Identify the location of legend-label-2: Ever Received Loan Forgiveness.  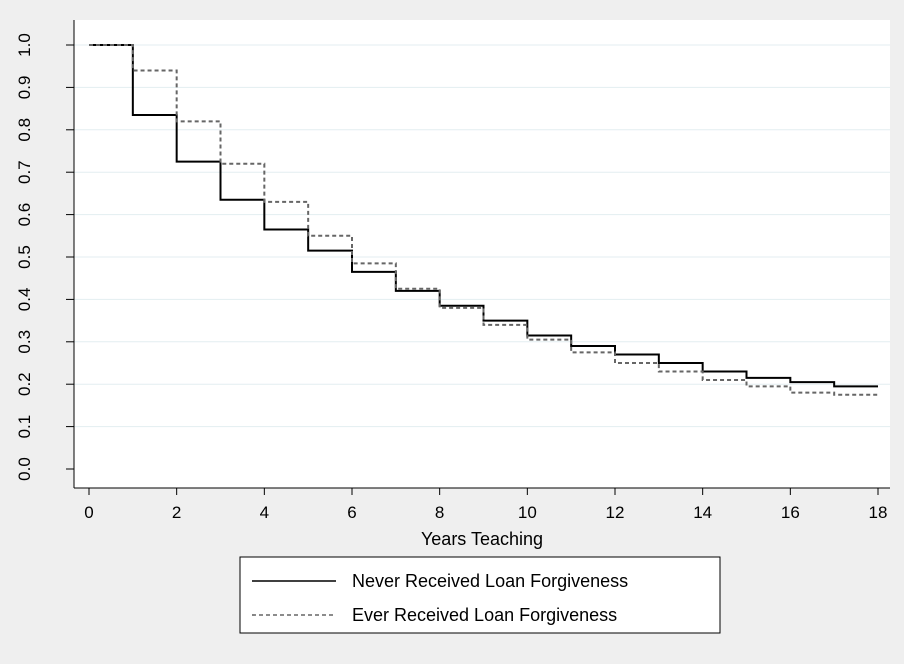
(484, 615).